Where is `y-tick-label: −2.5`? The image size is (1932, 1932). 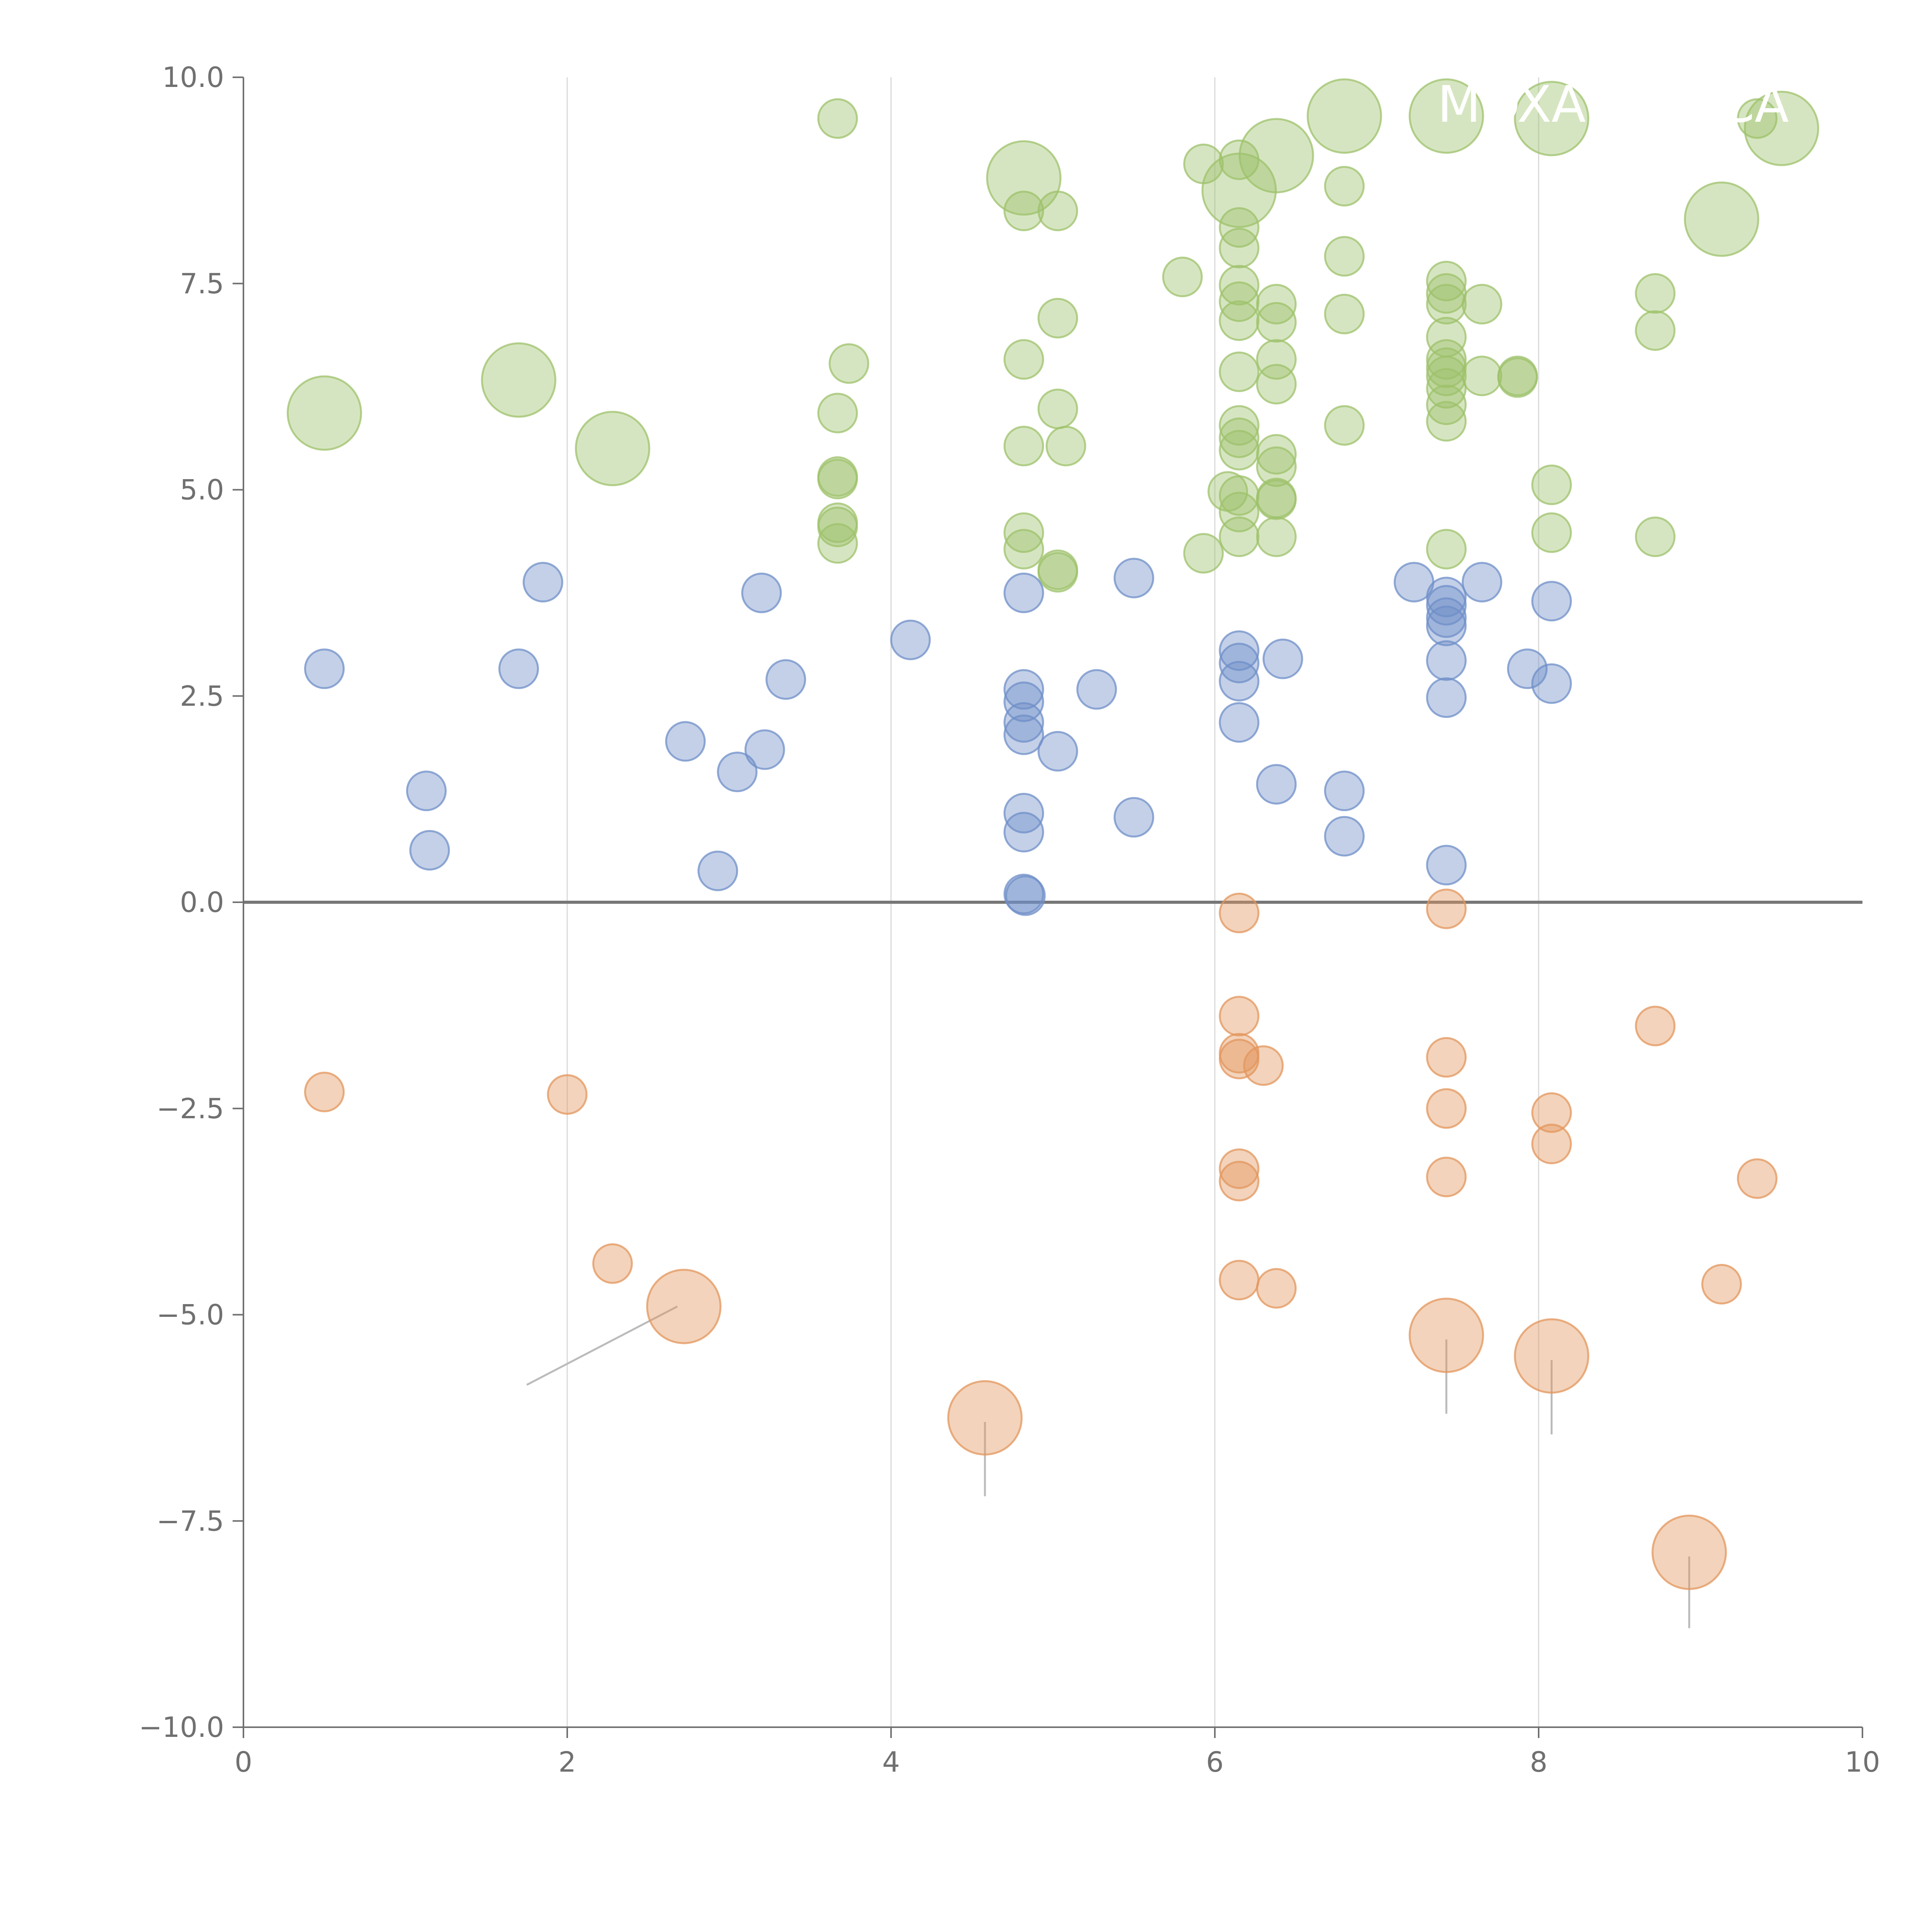
y-tick-label: −2.5 is located at coordinates (190, 1108).